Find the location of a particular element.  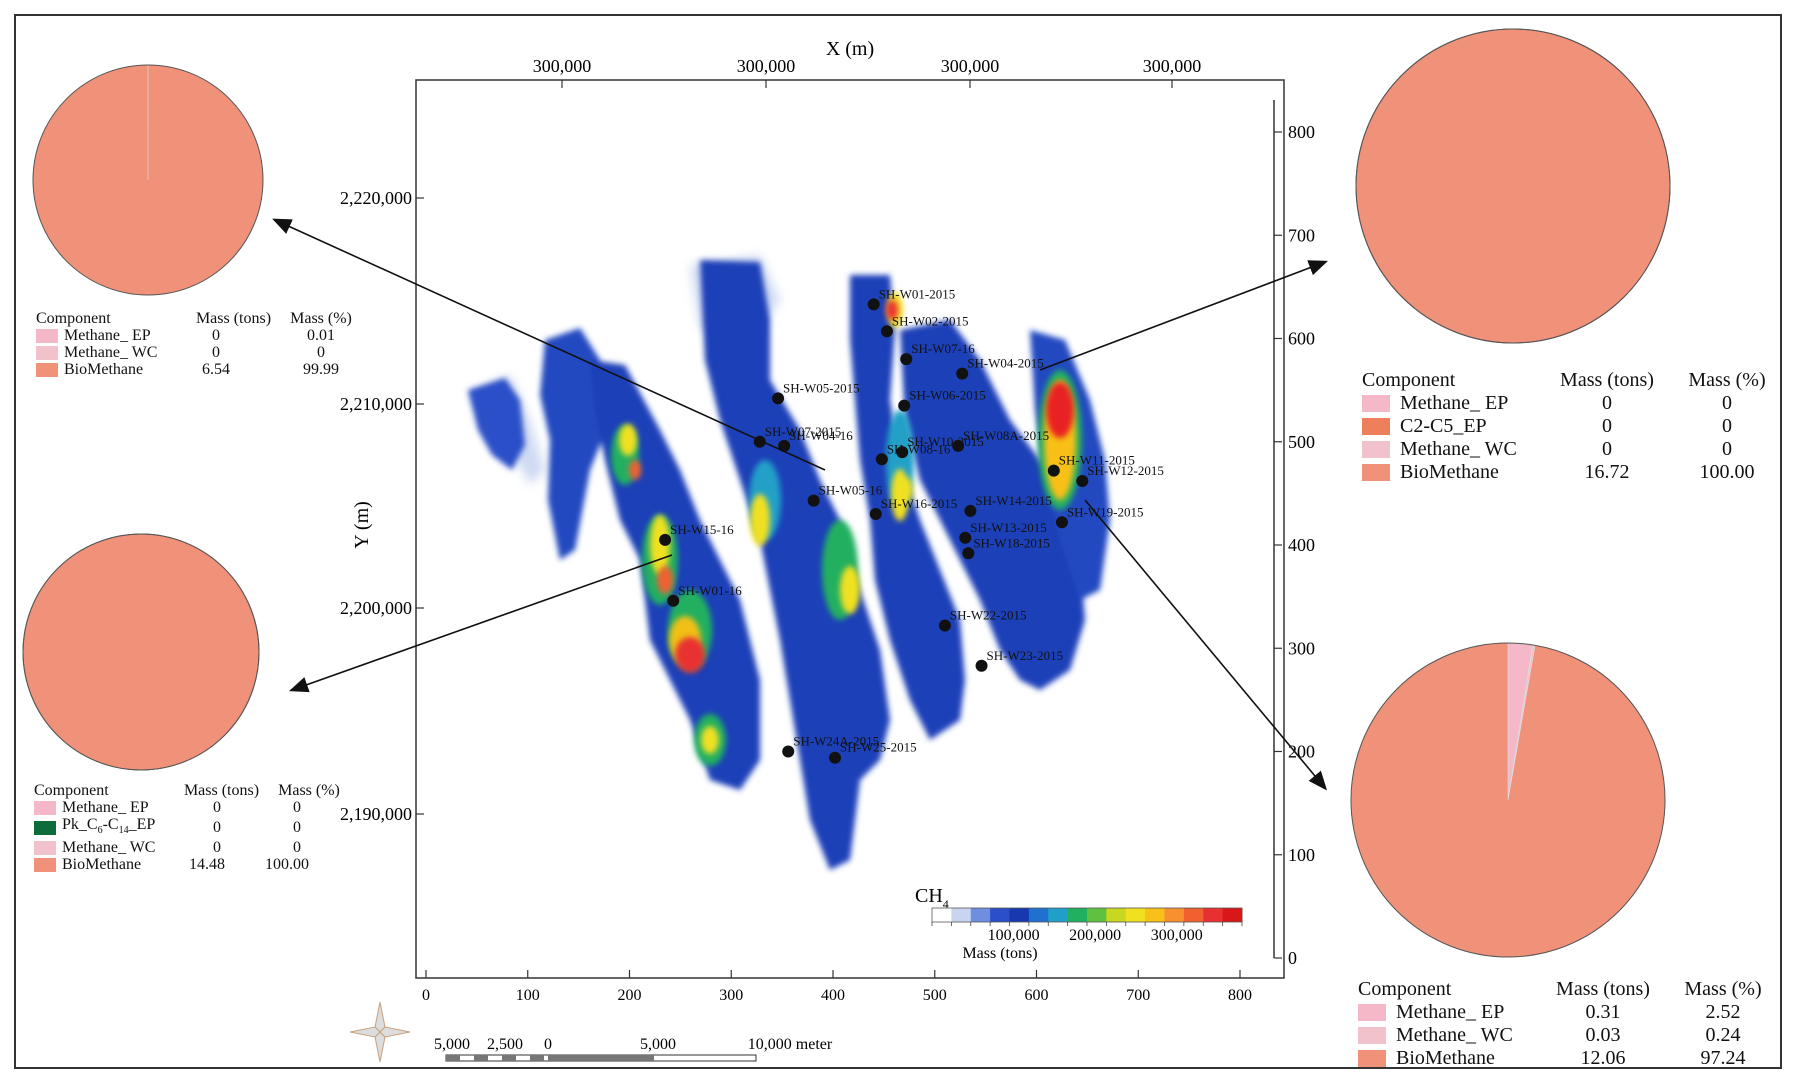

well-label: SH-W01-2015 is located at coordinates (917, 293).